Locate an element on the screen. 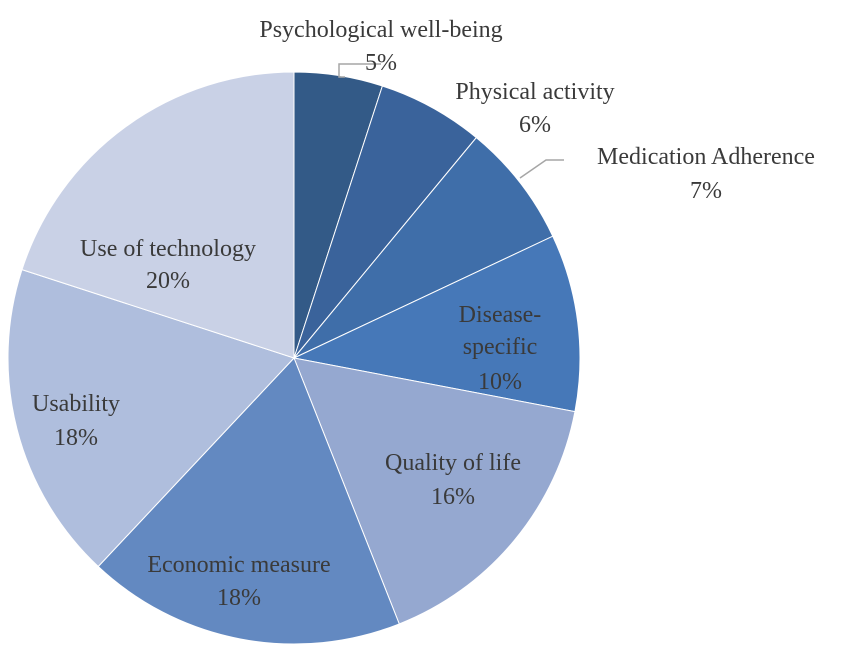 The width and height of the screenshot is (851, 654). leader-line-psychological-well-being is located at coordinates (359, 70).